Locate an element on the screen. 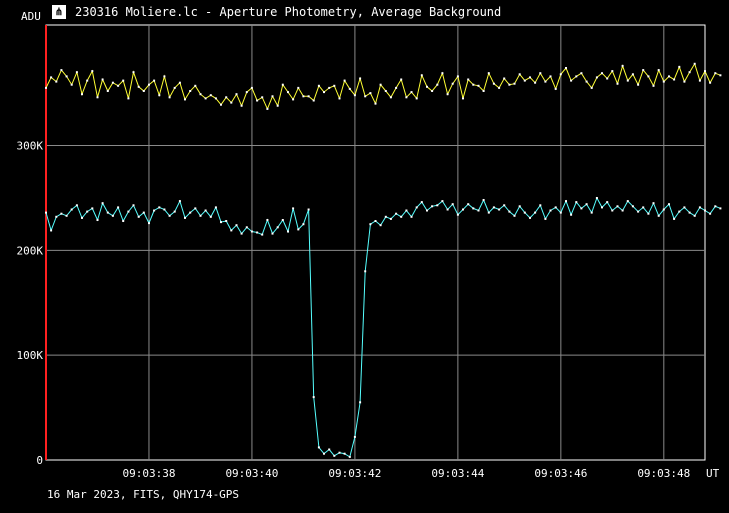 The height and width of the screenshot is (513, 729). lightcurve-app-icon: ⋔ is located at coordinates (59, 12).